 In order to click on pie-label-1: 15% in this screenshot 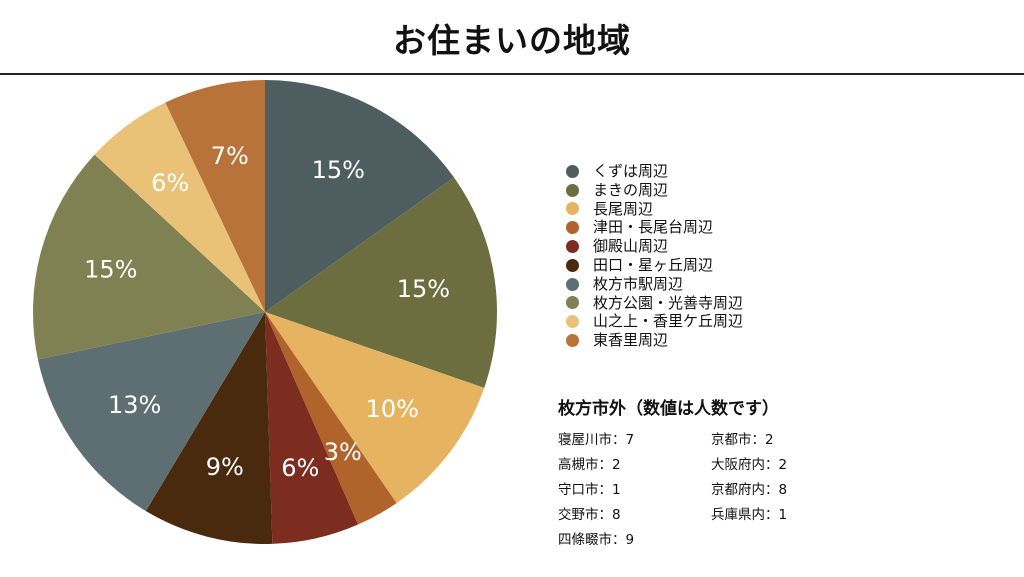, I will do `click(338, 170)`.